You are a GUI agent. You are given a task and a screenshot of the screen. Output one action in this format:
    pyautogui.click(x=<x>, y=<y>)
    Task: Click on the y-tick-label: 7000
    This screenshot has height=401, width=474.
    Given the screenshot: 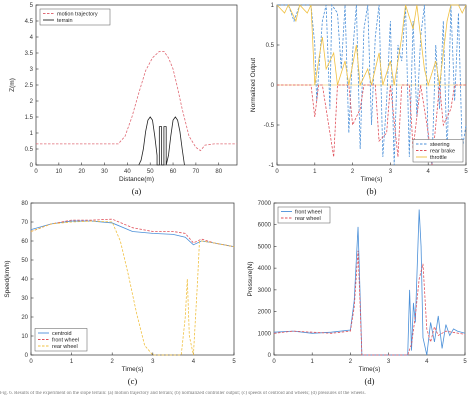 What is the action you would take?
    pyautogui.click(x=265, y=204)
    